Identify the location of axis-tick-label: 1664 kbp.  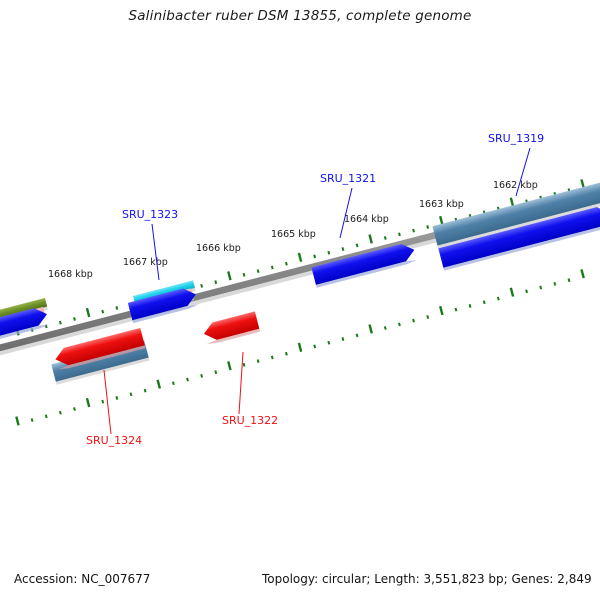
(366, 219).